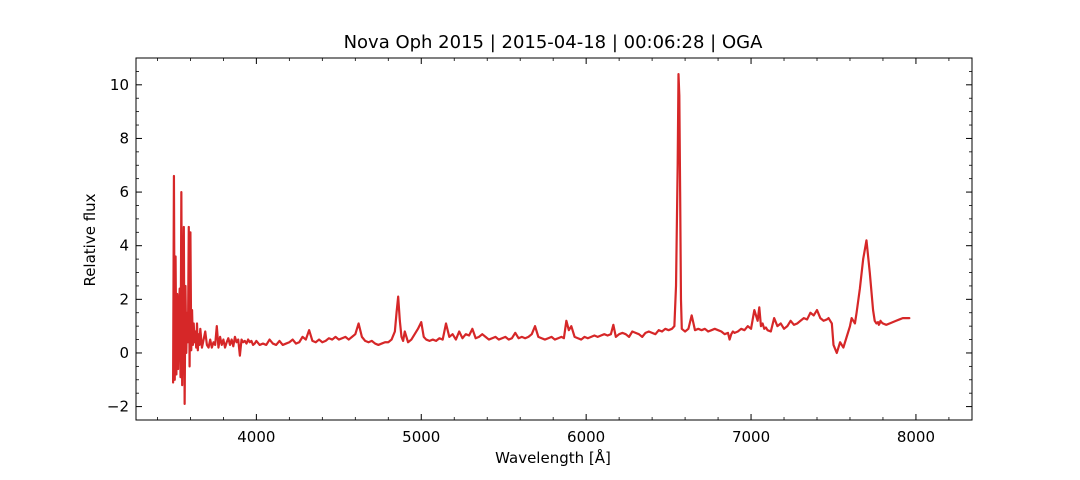 This screenshot has height=480, width=1080. What do you see at coordinates (421, 437) in the screenshot?
I see `x-tick-label: 5000` at bounding box center [421, 437].